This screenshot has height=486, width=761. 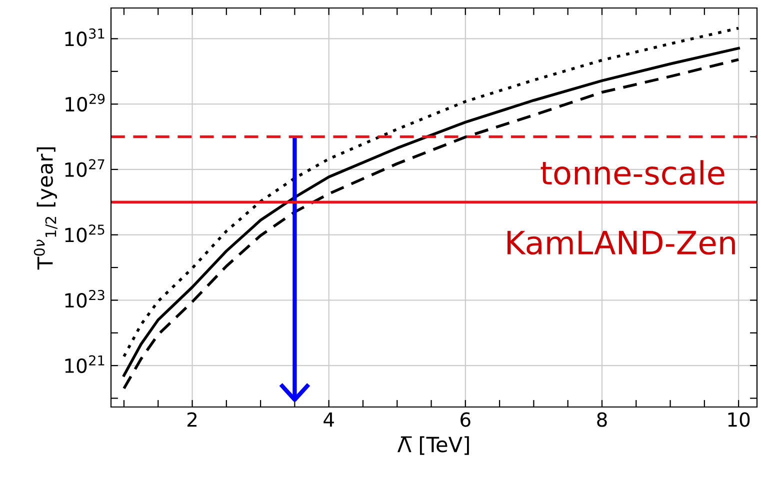 I want to click on annotation: KamLAND-Zen, so click(x=621, y=242).